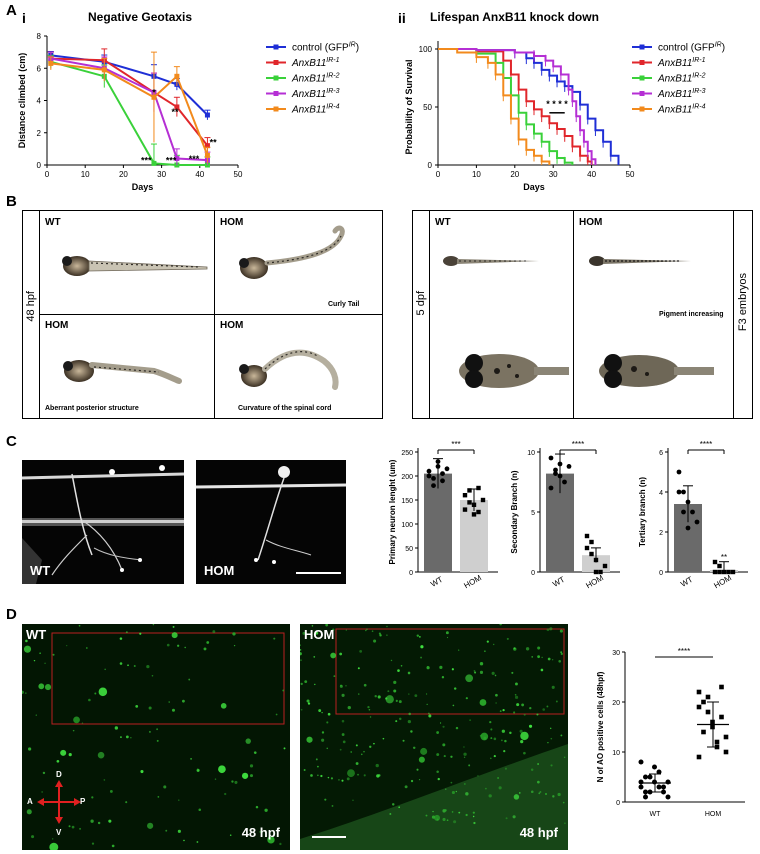 The height and width of the screenshot is (854, 760). I want to click on y-axis-label: Tertiary branch (n), so click(642, 512).